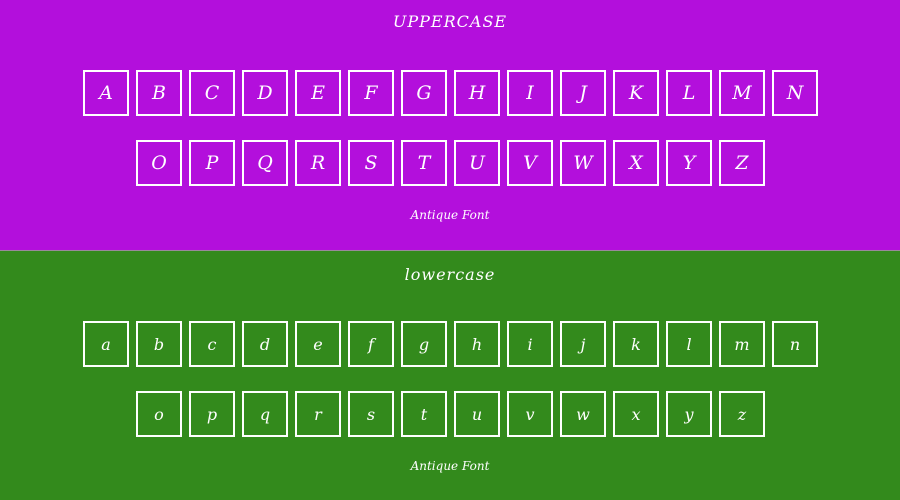  I want to click on glyph-box: X, so click(636, 163).